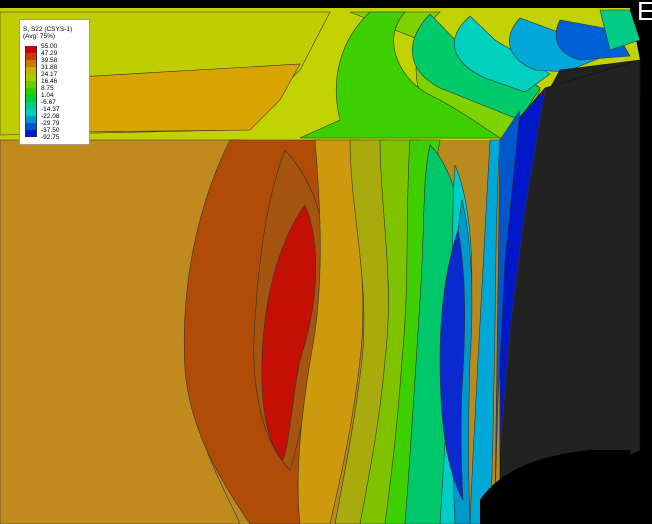 Image resolution: width=652 pixels, height=524 pixels. What do you see at coordinates (50, 109) in the screenshot?
I see `legend-level-label: -14.37` at bounding box center [50, 109].